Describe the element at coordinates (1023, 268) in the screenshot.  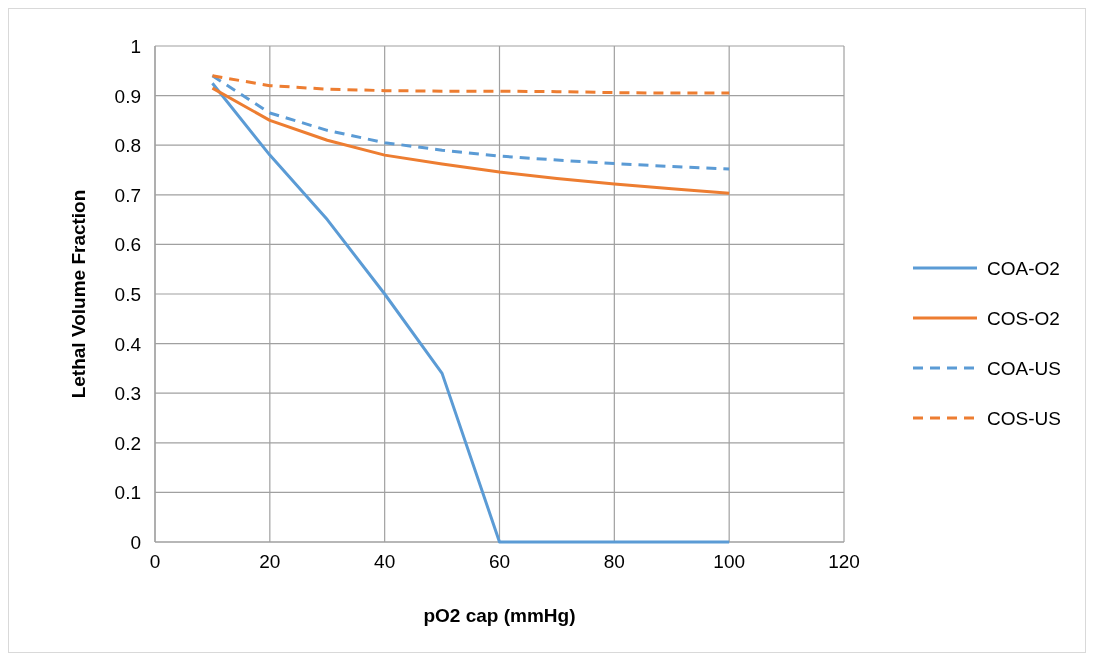
I see `legend-label: COA-O2` at that location.